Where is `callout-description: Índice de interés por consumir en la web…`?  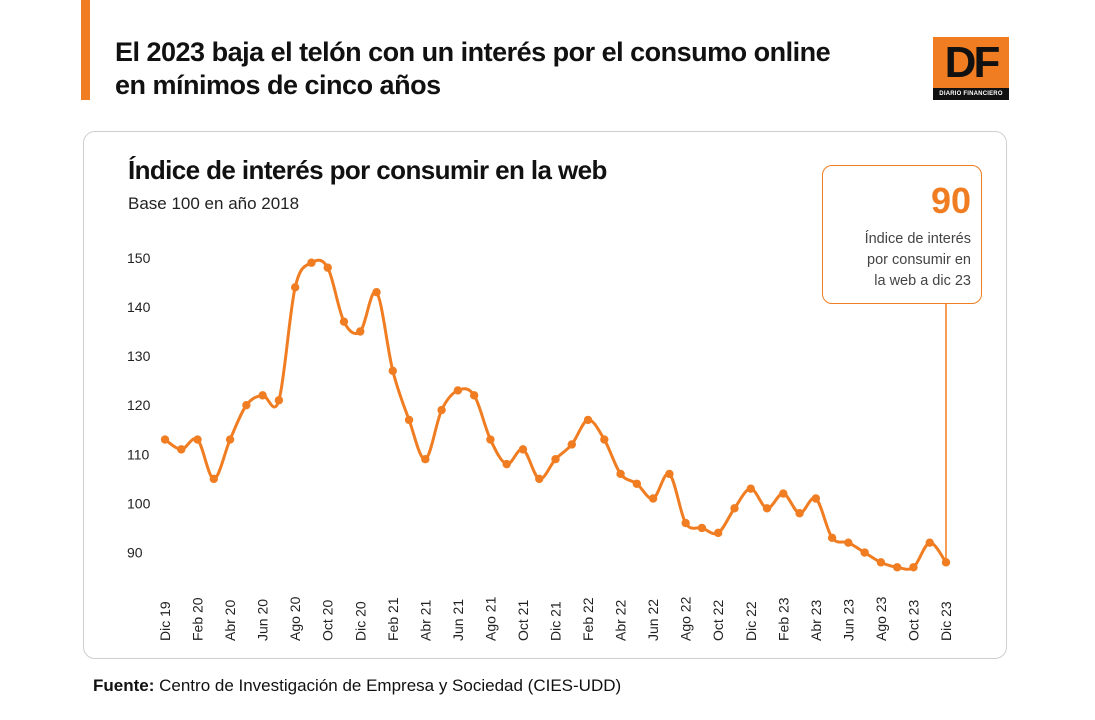 callout-description: Índice de interés por consumir en la web… is located at coordinates (901, 260).